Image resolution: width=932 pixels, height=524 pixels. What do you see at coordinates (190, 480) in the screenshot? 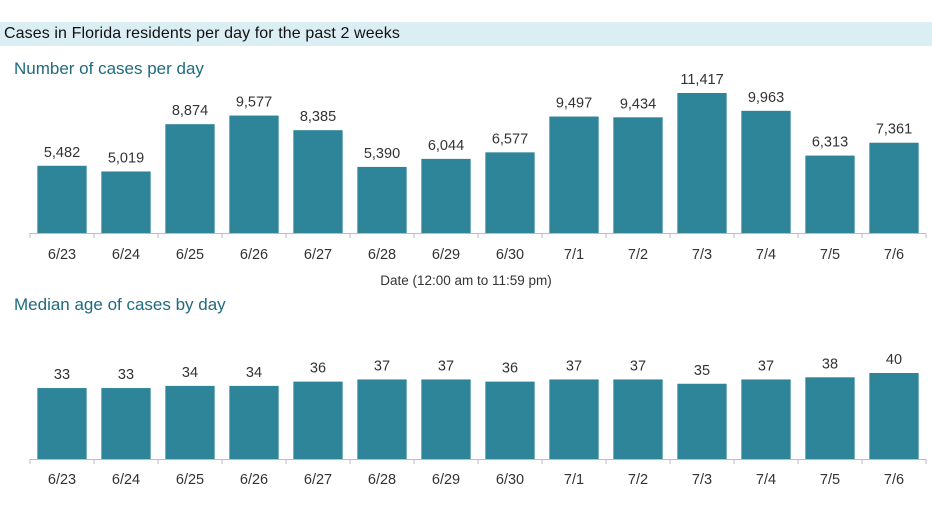
I see `median-age-x-tick-label: 6/25` at bounding box center [190, 480].